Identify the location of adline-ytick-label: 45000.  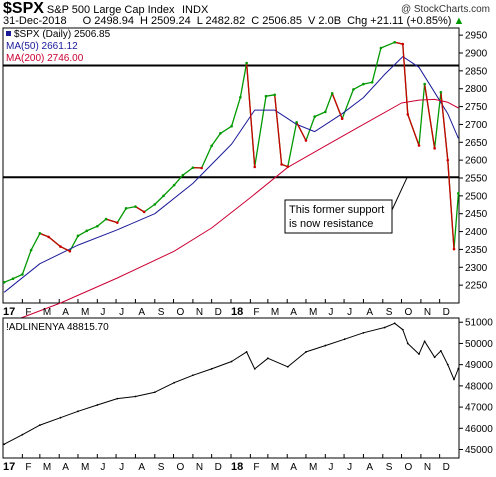
(479, 450).